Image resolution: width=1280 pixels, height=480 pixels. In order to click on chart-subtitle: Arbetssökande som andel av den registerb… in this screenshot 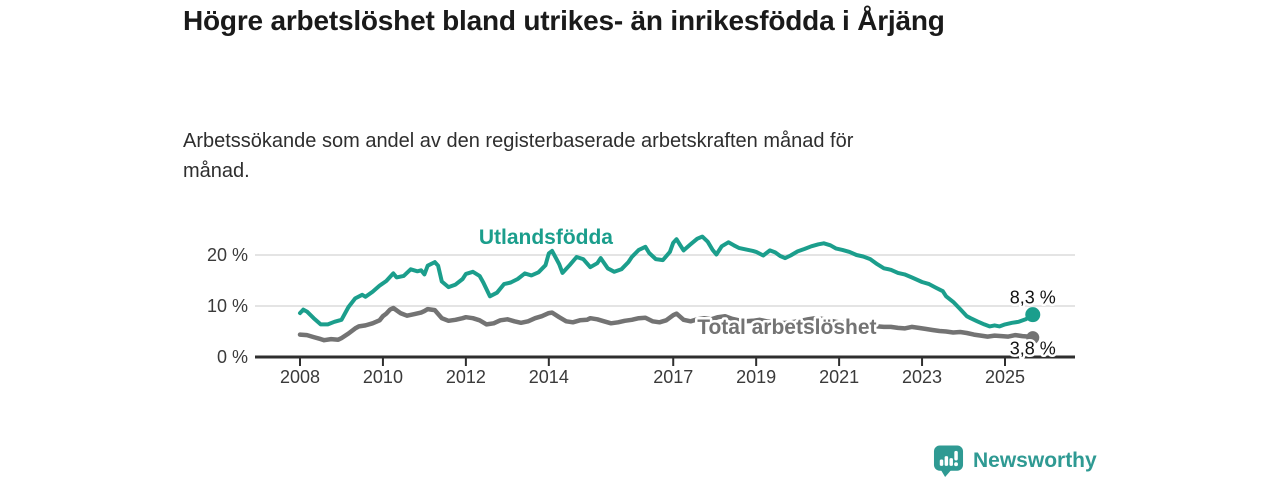, I will do `click(518, 156)`.